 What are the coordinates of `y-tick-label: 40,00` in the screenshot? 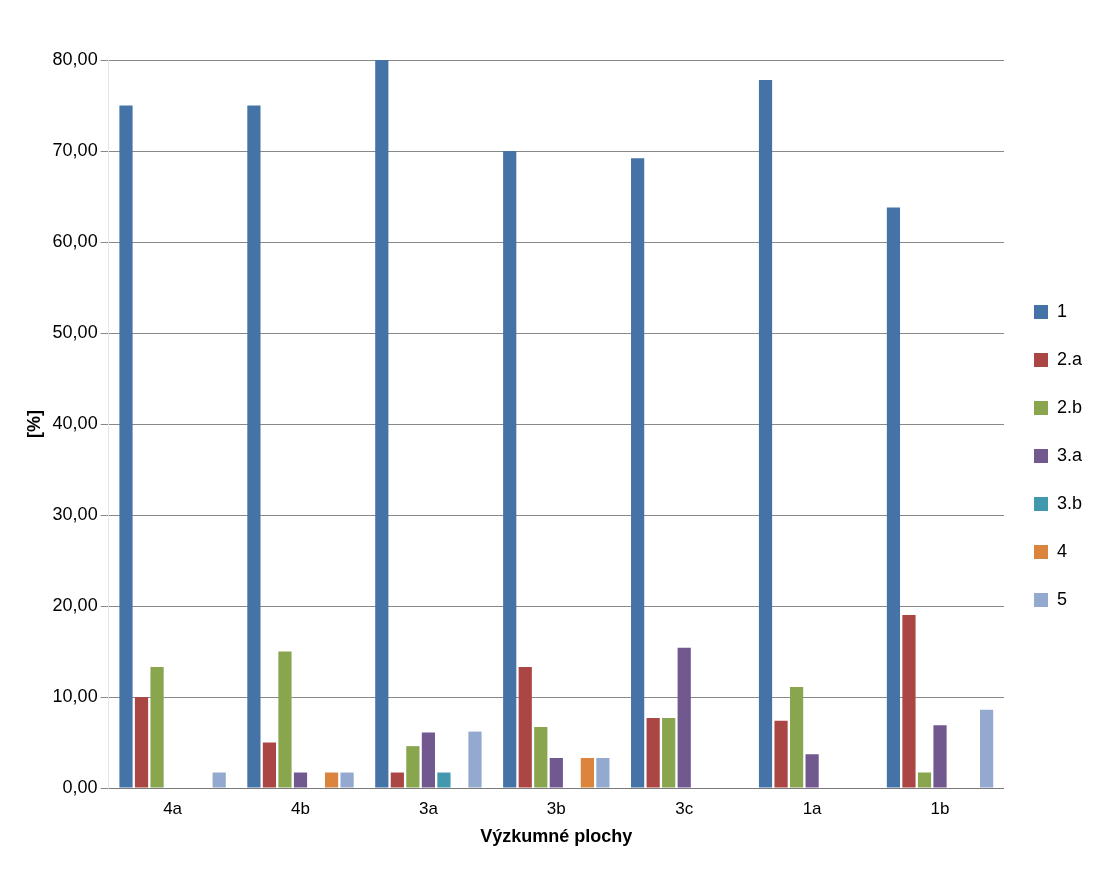 It's located at (75, 422).